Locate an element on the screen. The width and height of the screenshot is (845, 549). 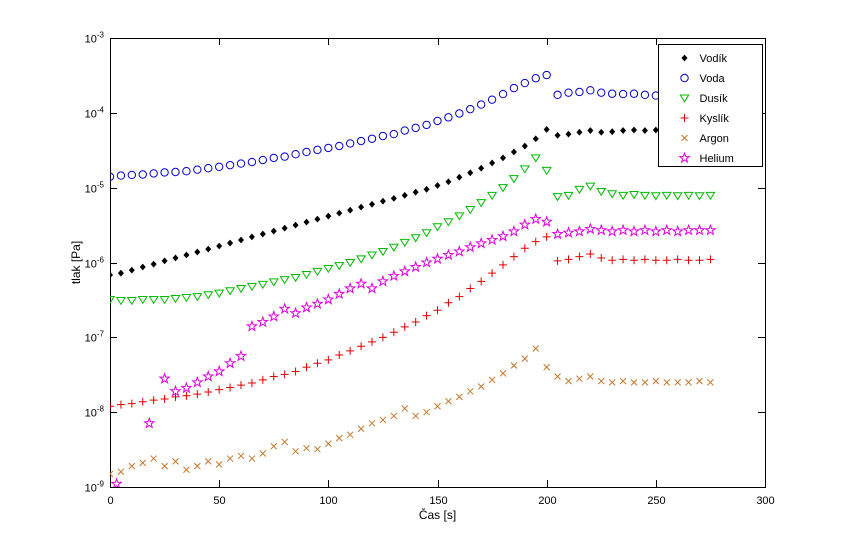
x-tick-label: 0 is located at coordinates (110, 501).